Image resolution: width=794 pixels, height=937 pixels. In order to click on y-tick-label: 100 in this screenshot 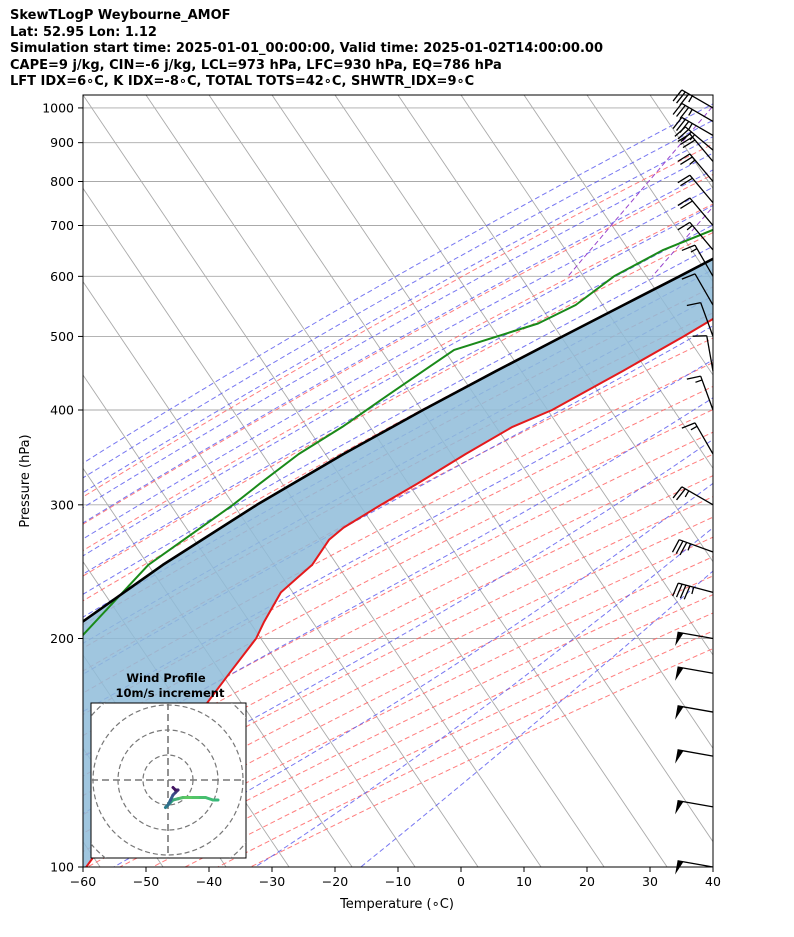, I will do `click(62, 867)`.